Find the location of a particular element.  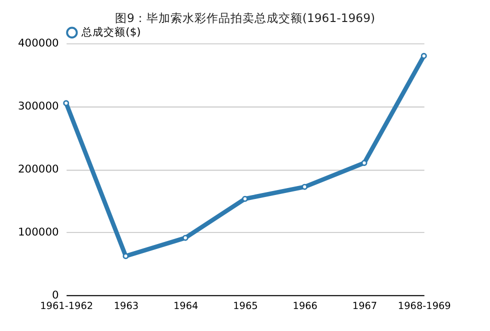

legend-label: 总成交额($) is located at coordinates (110, 32).